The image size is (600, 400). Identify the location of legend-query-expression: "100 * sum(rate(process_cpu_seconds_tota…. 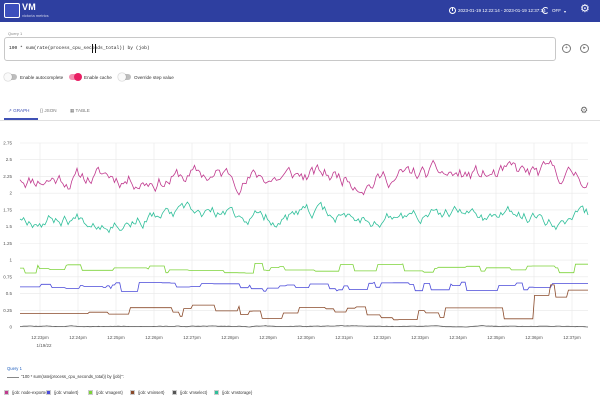
(72, 376).